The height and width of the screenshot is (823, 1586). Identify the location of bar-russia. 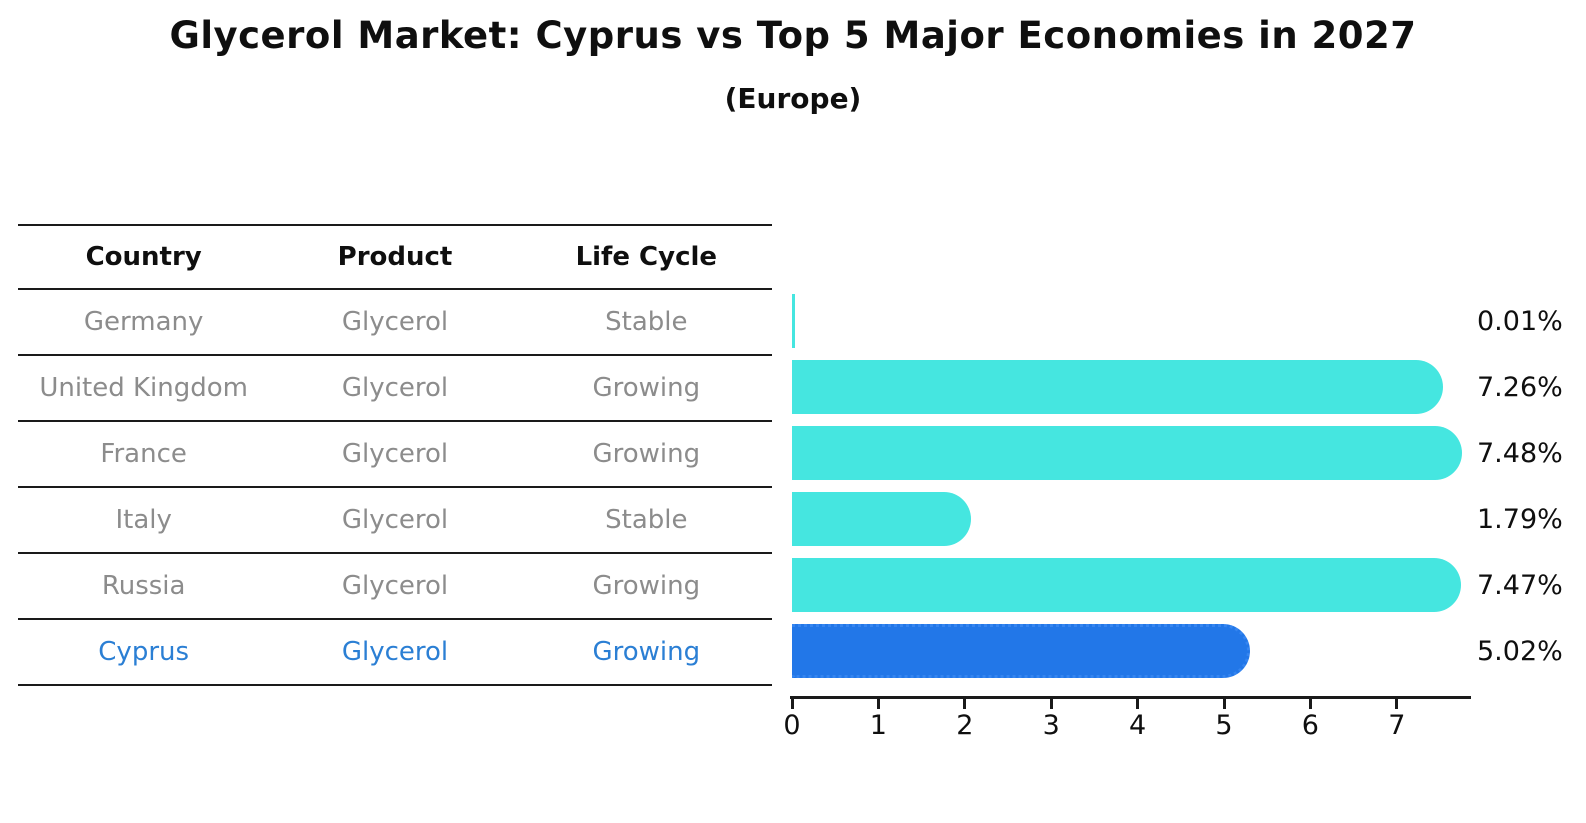
(1127, 585).